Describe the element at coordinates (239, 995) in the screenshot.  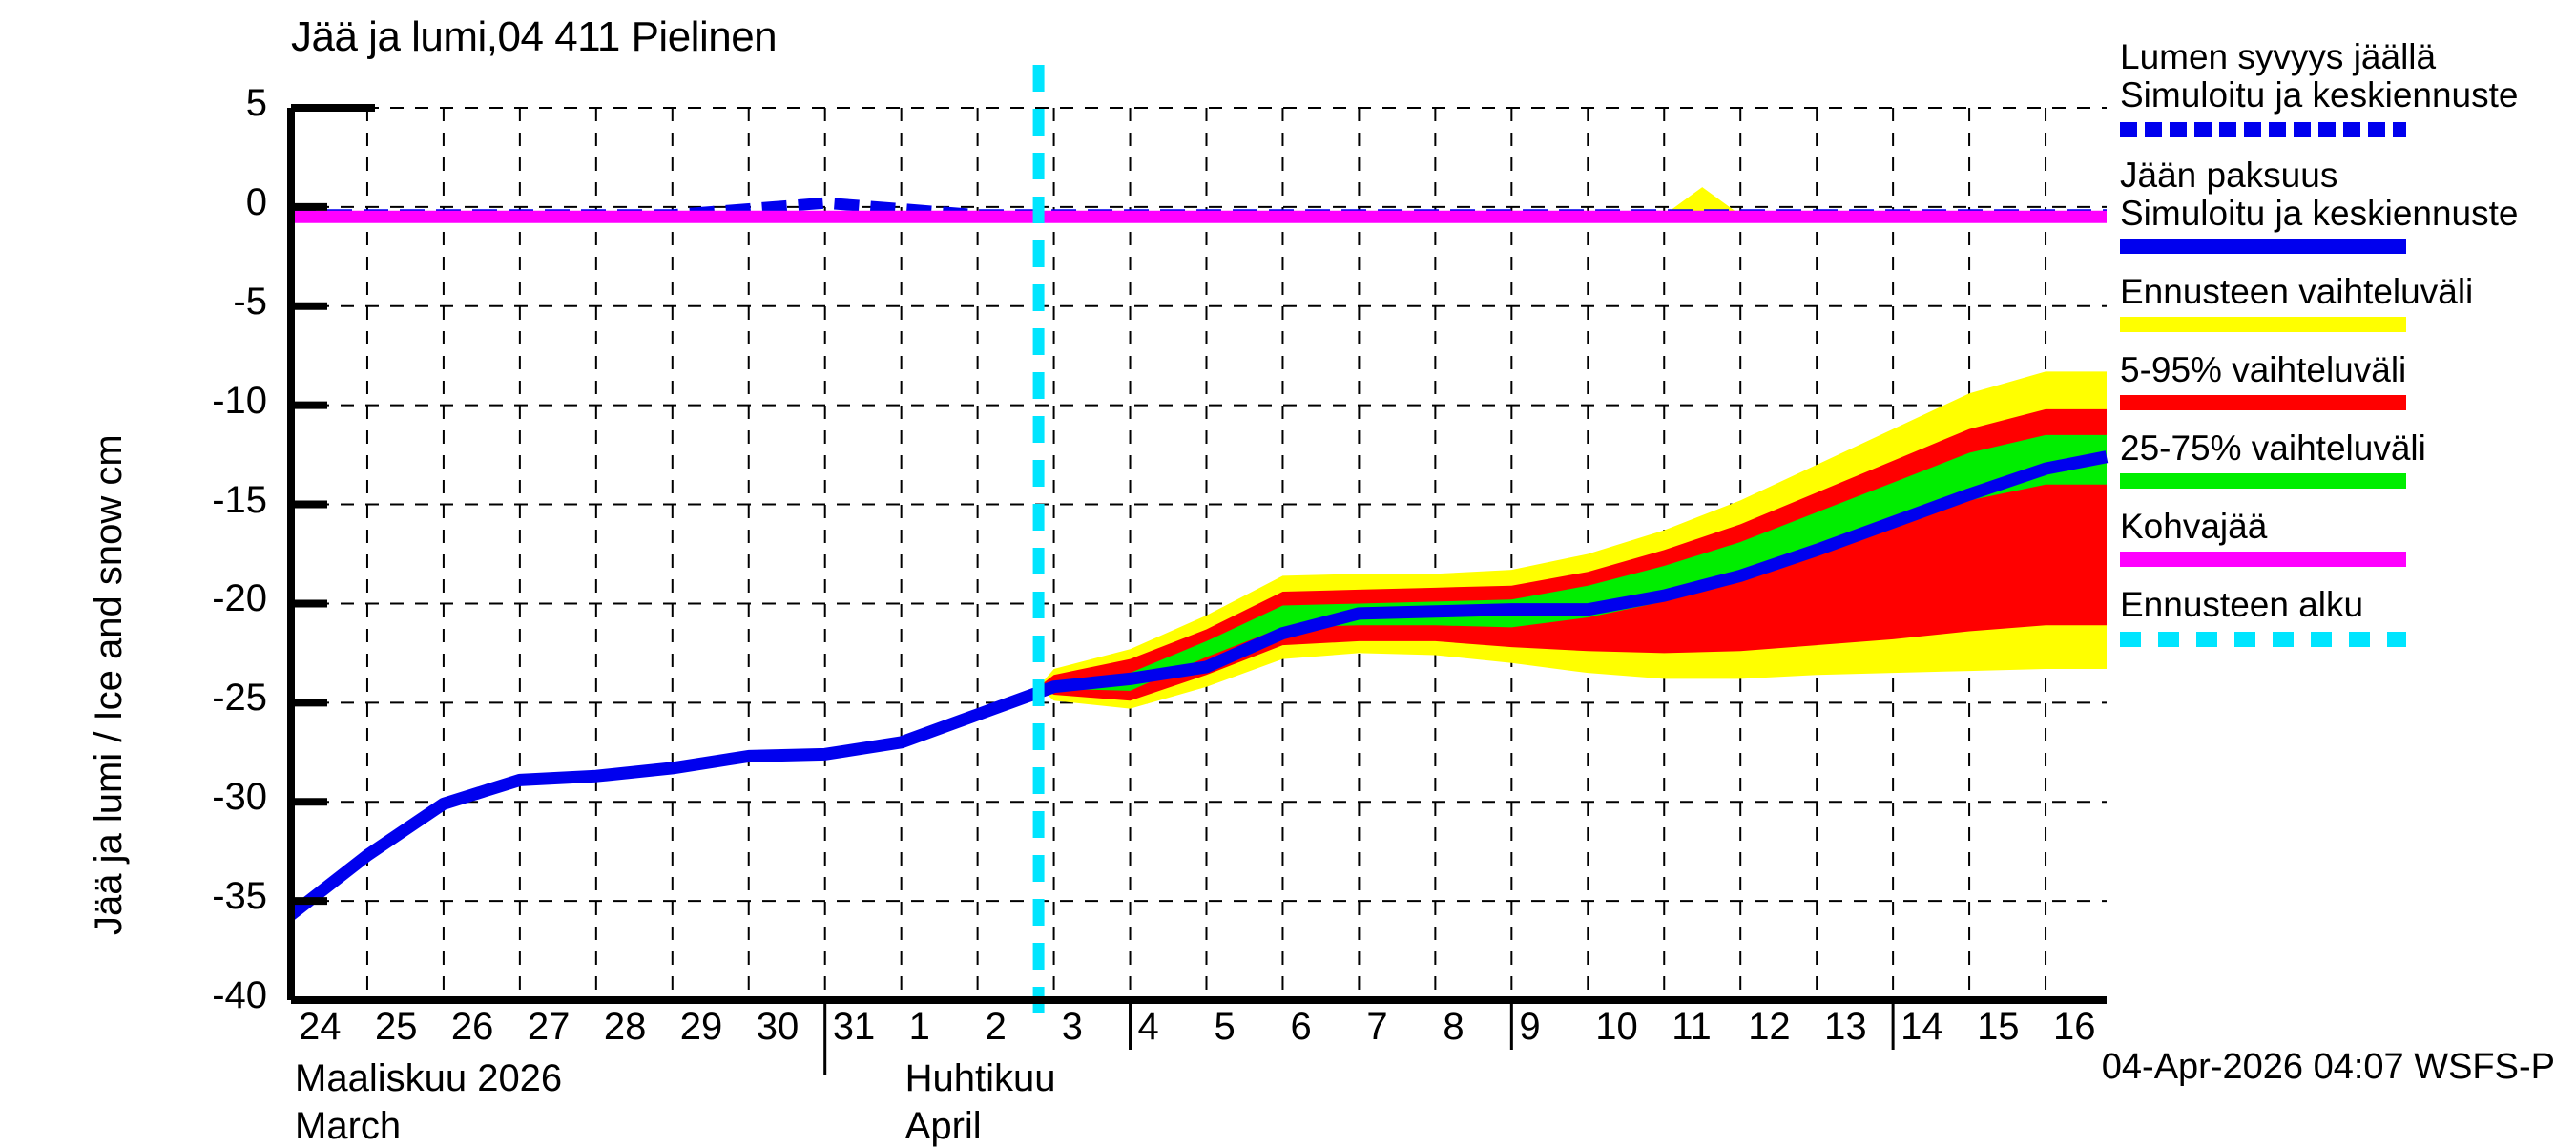
I see `y-tick-label: -40` at that location.